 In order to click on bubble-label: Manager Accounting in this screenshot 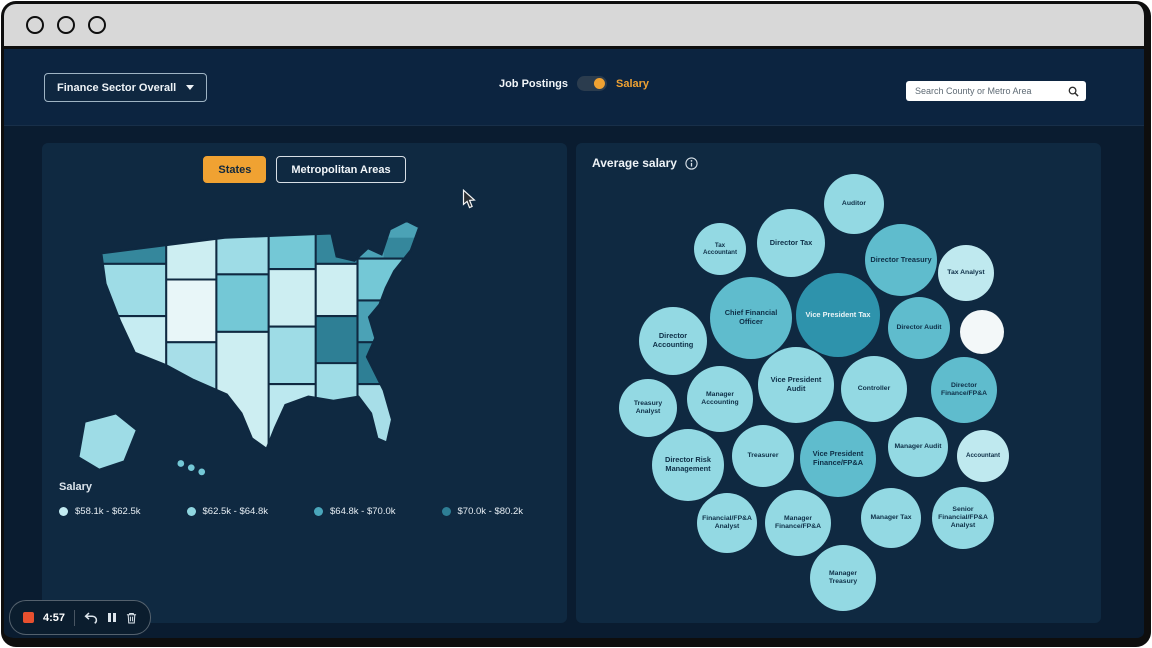, I will do `click(720, 398)`.